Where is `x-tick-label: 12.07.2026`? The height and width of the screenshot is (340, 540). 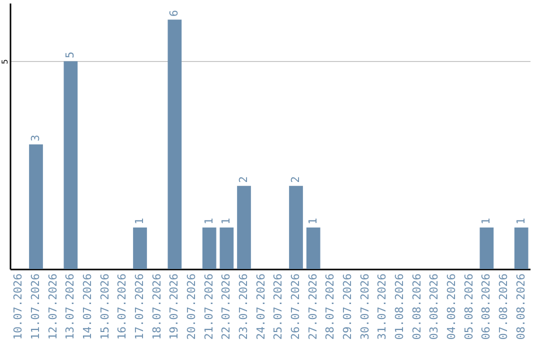
x-tick-label: 12.07.2026 is located at coordinates (53, 307).